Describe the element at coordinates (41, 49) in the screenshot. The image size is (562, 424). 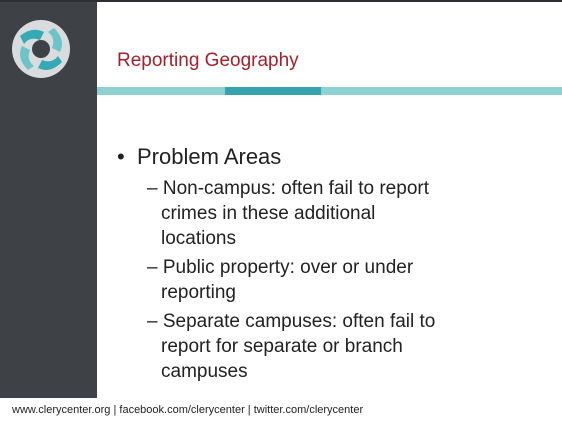
I see `logo` at that location.